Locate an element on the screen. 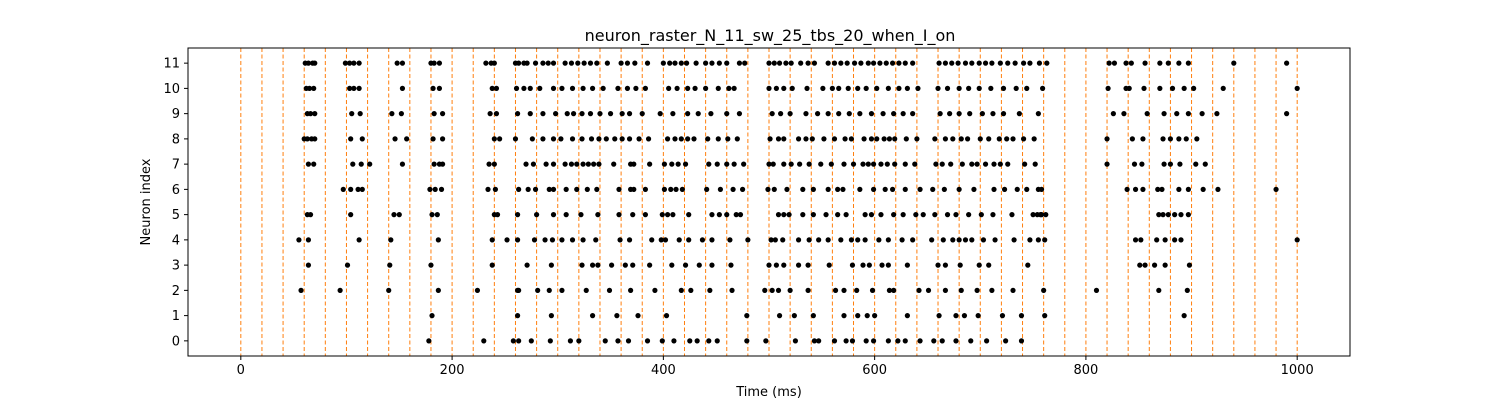 Image resolution: width=1500 pixels, height=400 pixels. y-tick-label: 11 is located at coordinates (171, 64).